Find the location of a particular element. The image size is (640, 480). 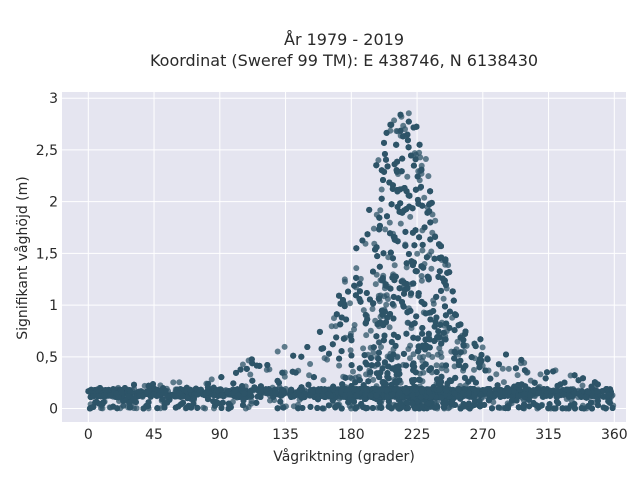

chart-title-line1: År 1979 - 2019 is located at coordinates (344, 39).